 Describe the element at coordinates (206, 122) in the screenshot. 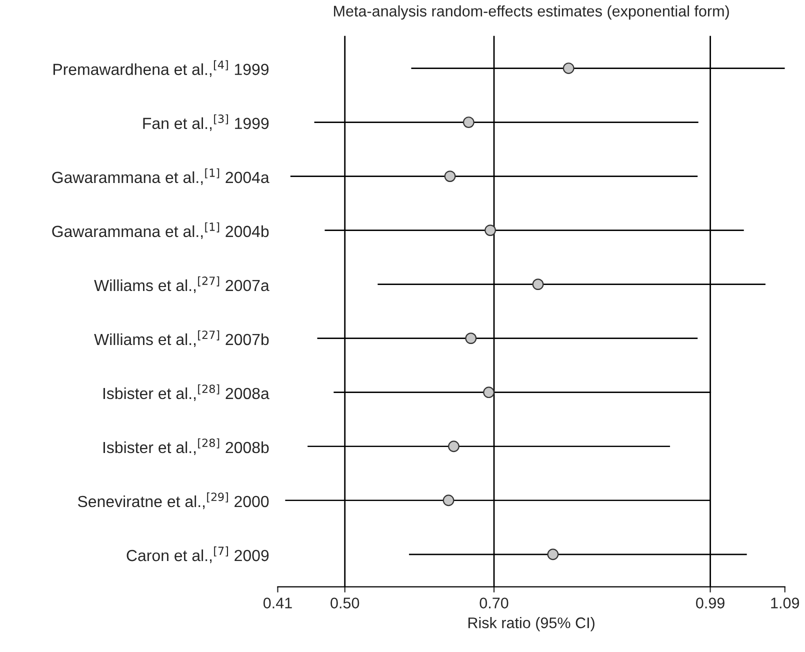

I see `y-tick-label: Fan et al.,$^{[3]}$ 1999` at that location.